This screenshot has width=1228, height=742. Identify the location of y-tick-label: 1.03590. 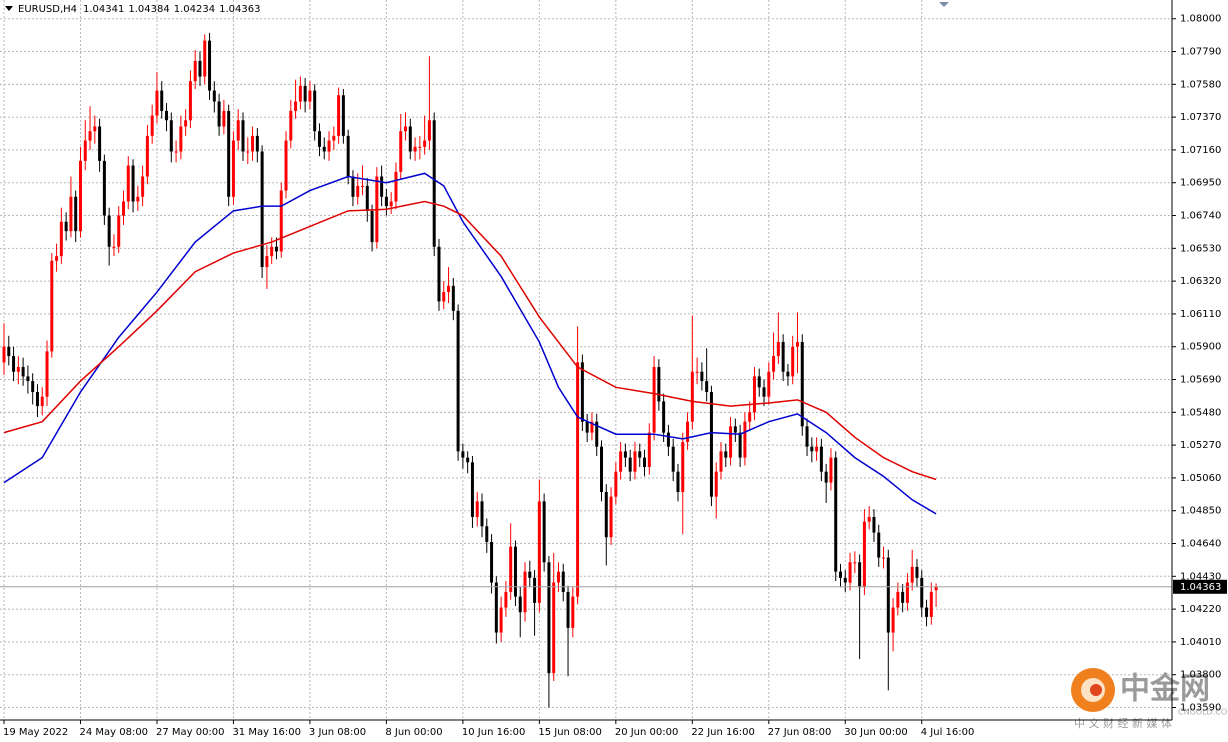
(1200, 708).